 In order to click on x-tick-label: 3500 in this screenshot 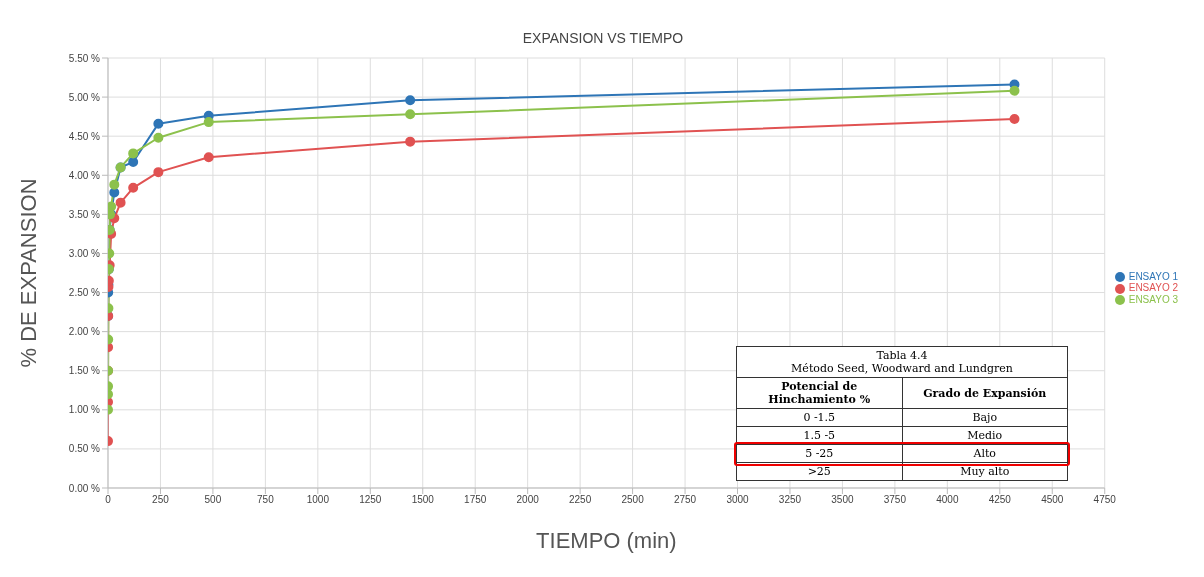, I will do `click(842, 500)`.